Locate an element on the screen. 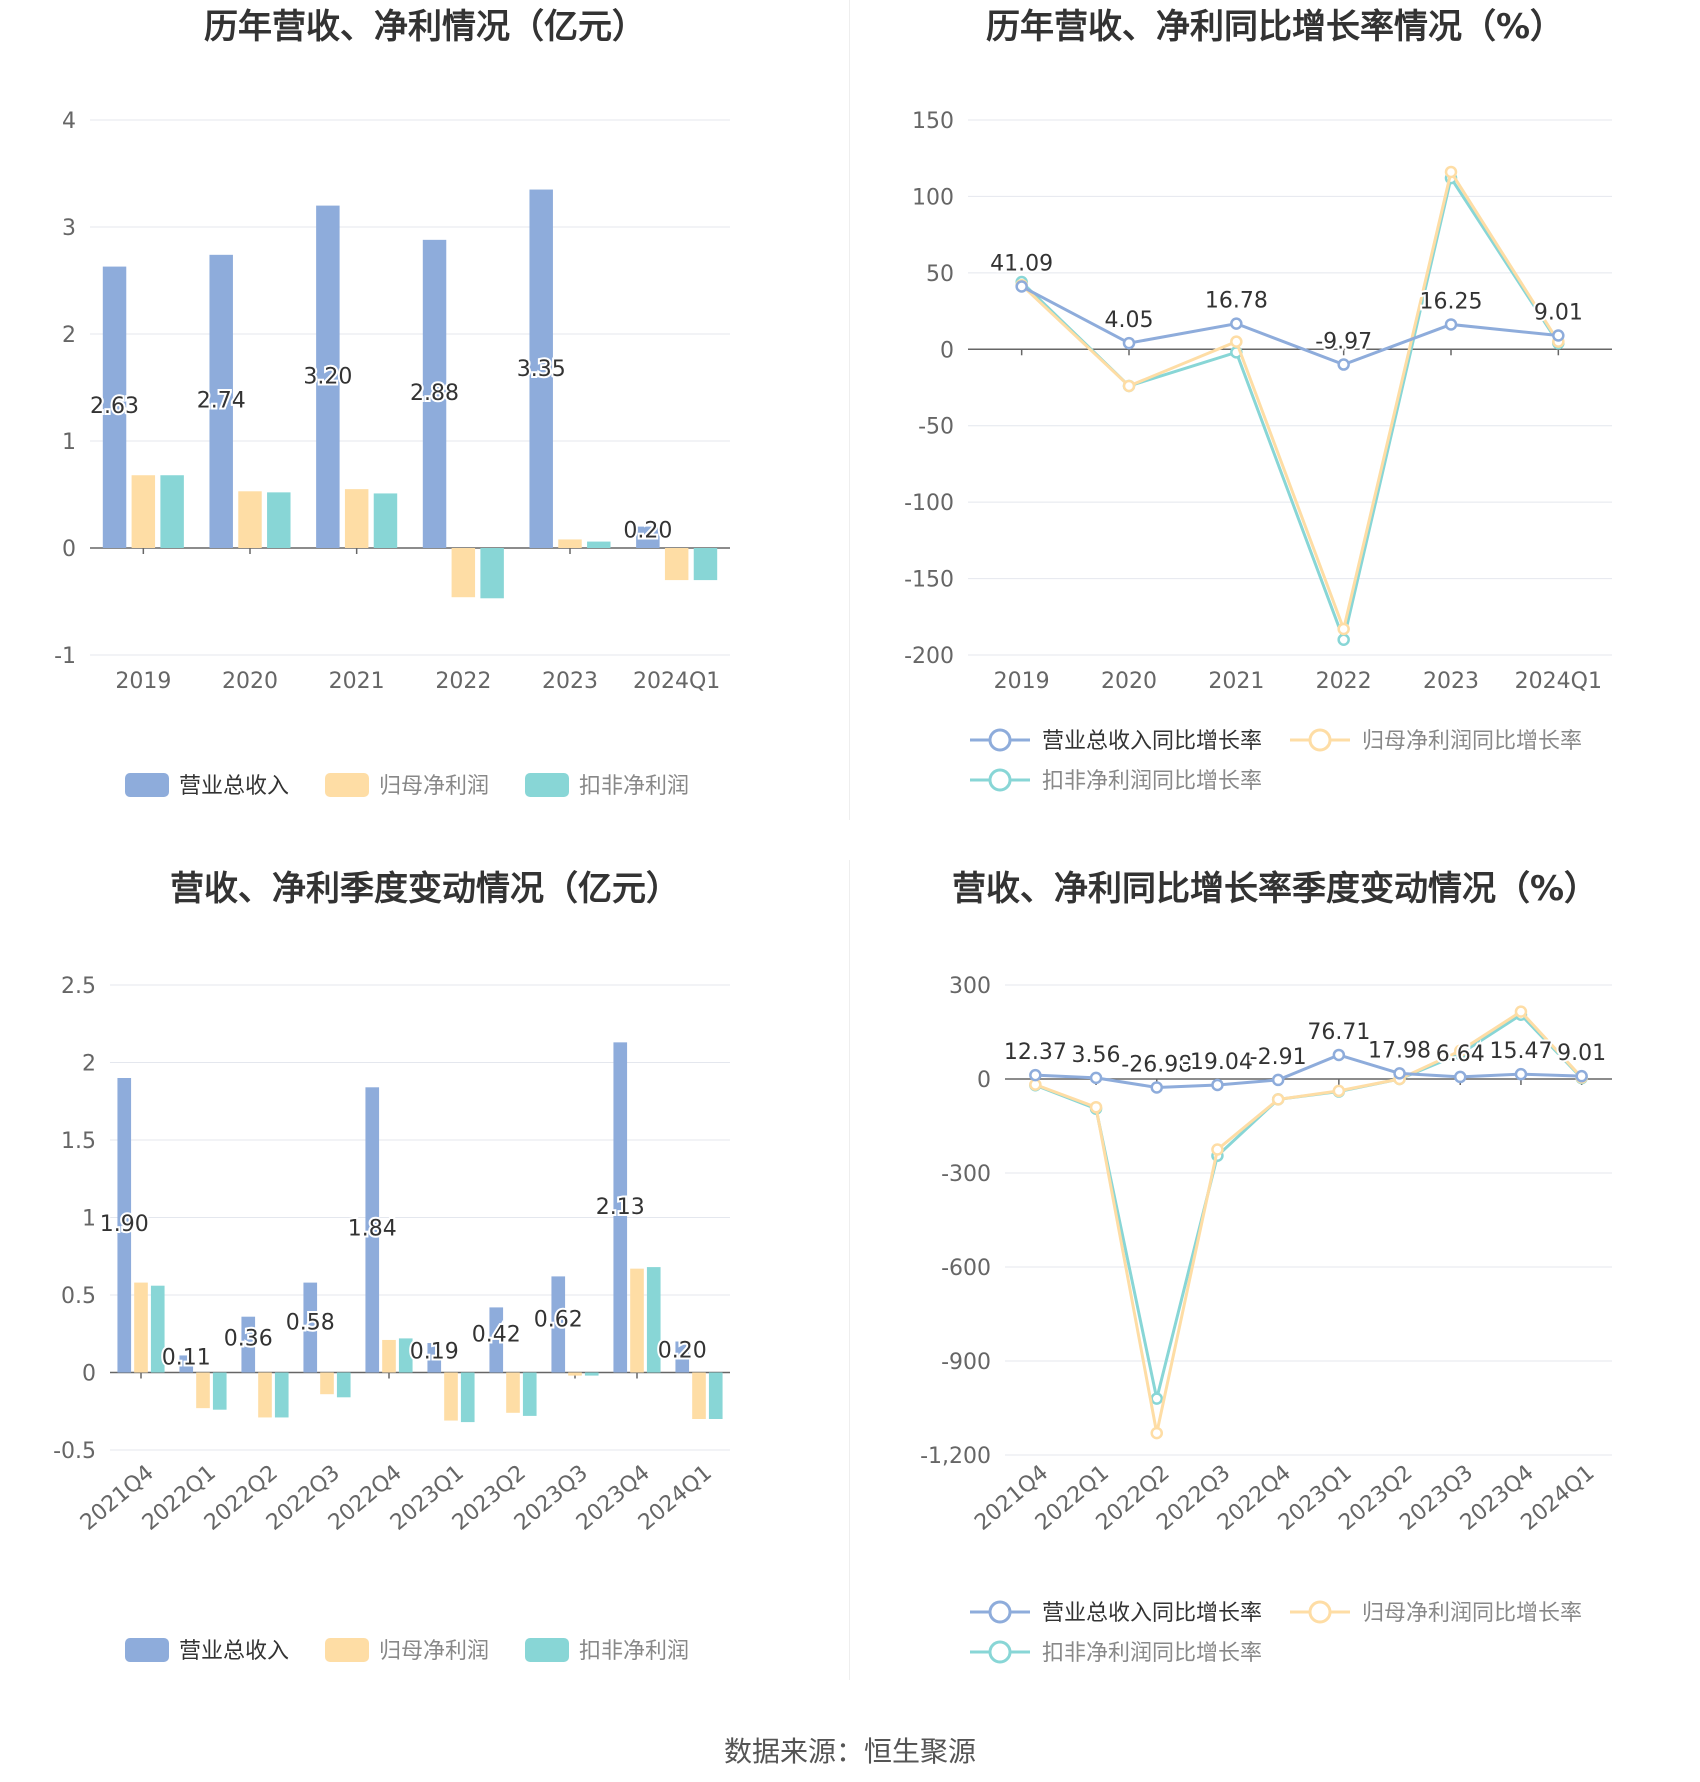 The height and width of the screenshot is (1782, 1700). y-tick-label: -300 is located at coordinates (966, 1174).